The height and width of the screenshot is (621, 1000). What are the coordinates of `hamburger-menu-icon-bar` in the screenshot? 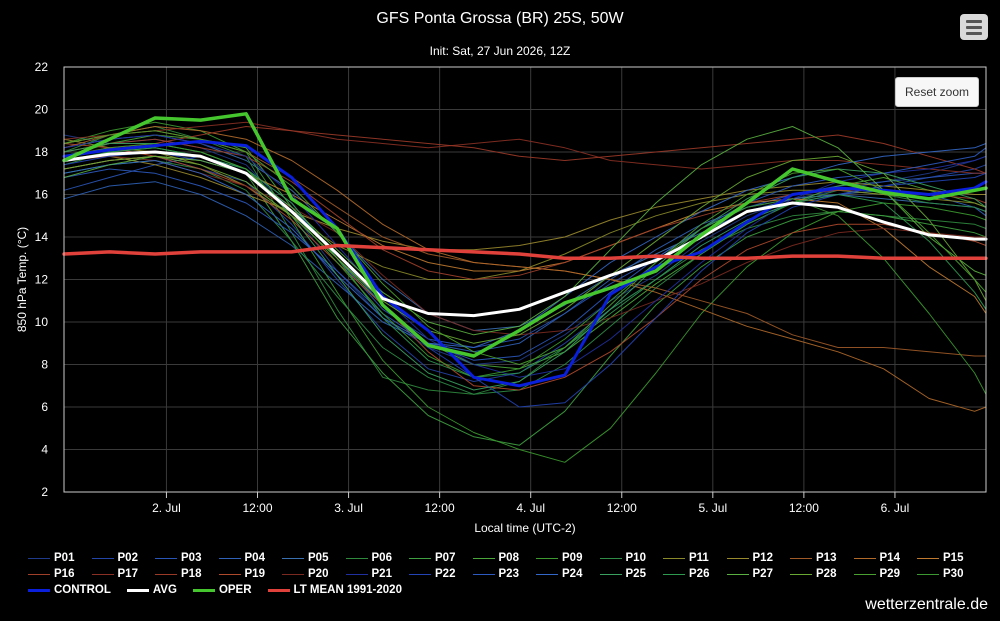 It's located at (974, 27).